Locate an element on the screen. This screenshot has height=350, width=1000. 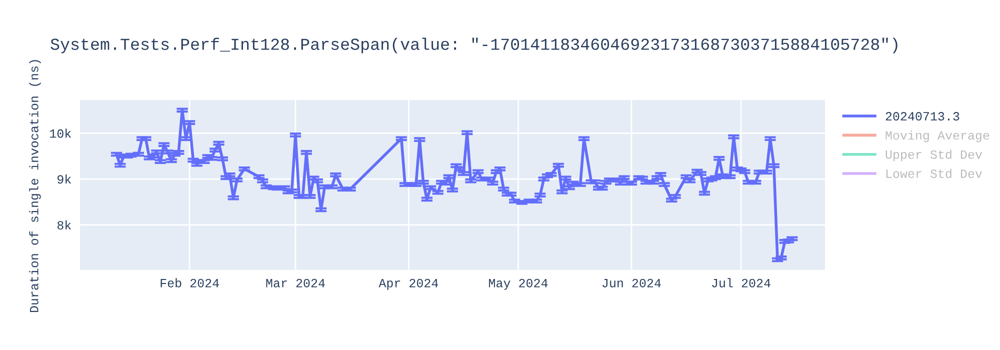
legend-label: Lower Std Dev is located at coordinates (934, 173).